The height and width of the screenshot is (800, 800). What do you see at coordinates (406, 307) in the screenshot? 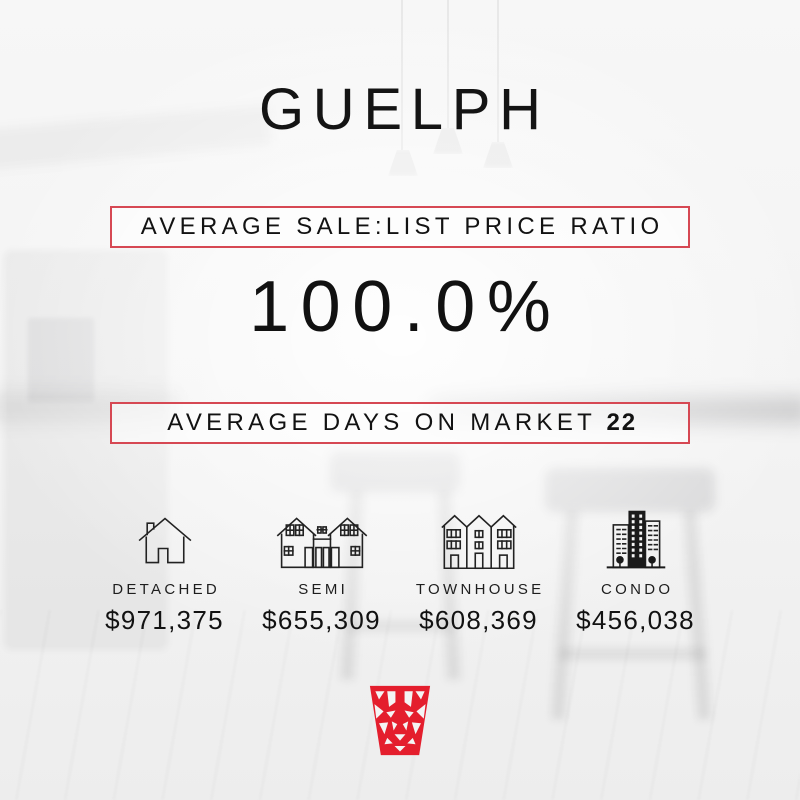
I see `sale-list-ratio-value: 100.0%` at bounding box center [406, 307].